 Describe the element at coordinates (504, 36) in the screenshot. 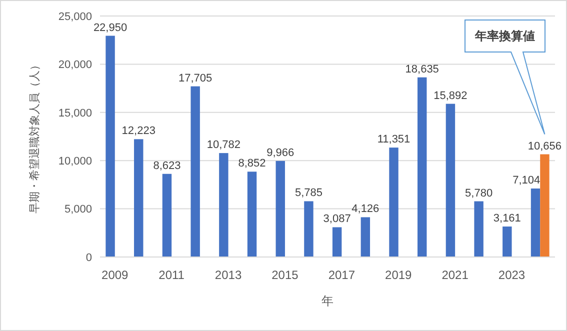

I see `annotation: 年率換算値` at that location.